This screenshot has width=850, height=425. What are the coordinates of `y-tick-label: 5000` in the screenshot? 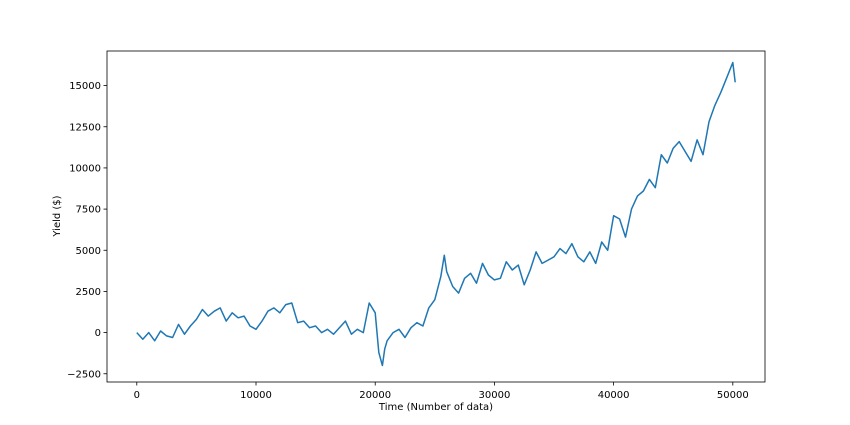 It's located at (88, 251).